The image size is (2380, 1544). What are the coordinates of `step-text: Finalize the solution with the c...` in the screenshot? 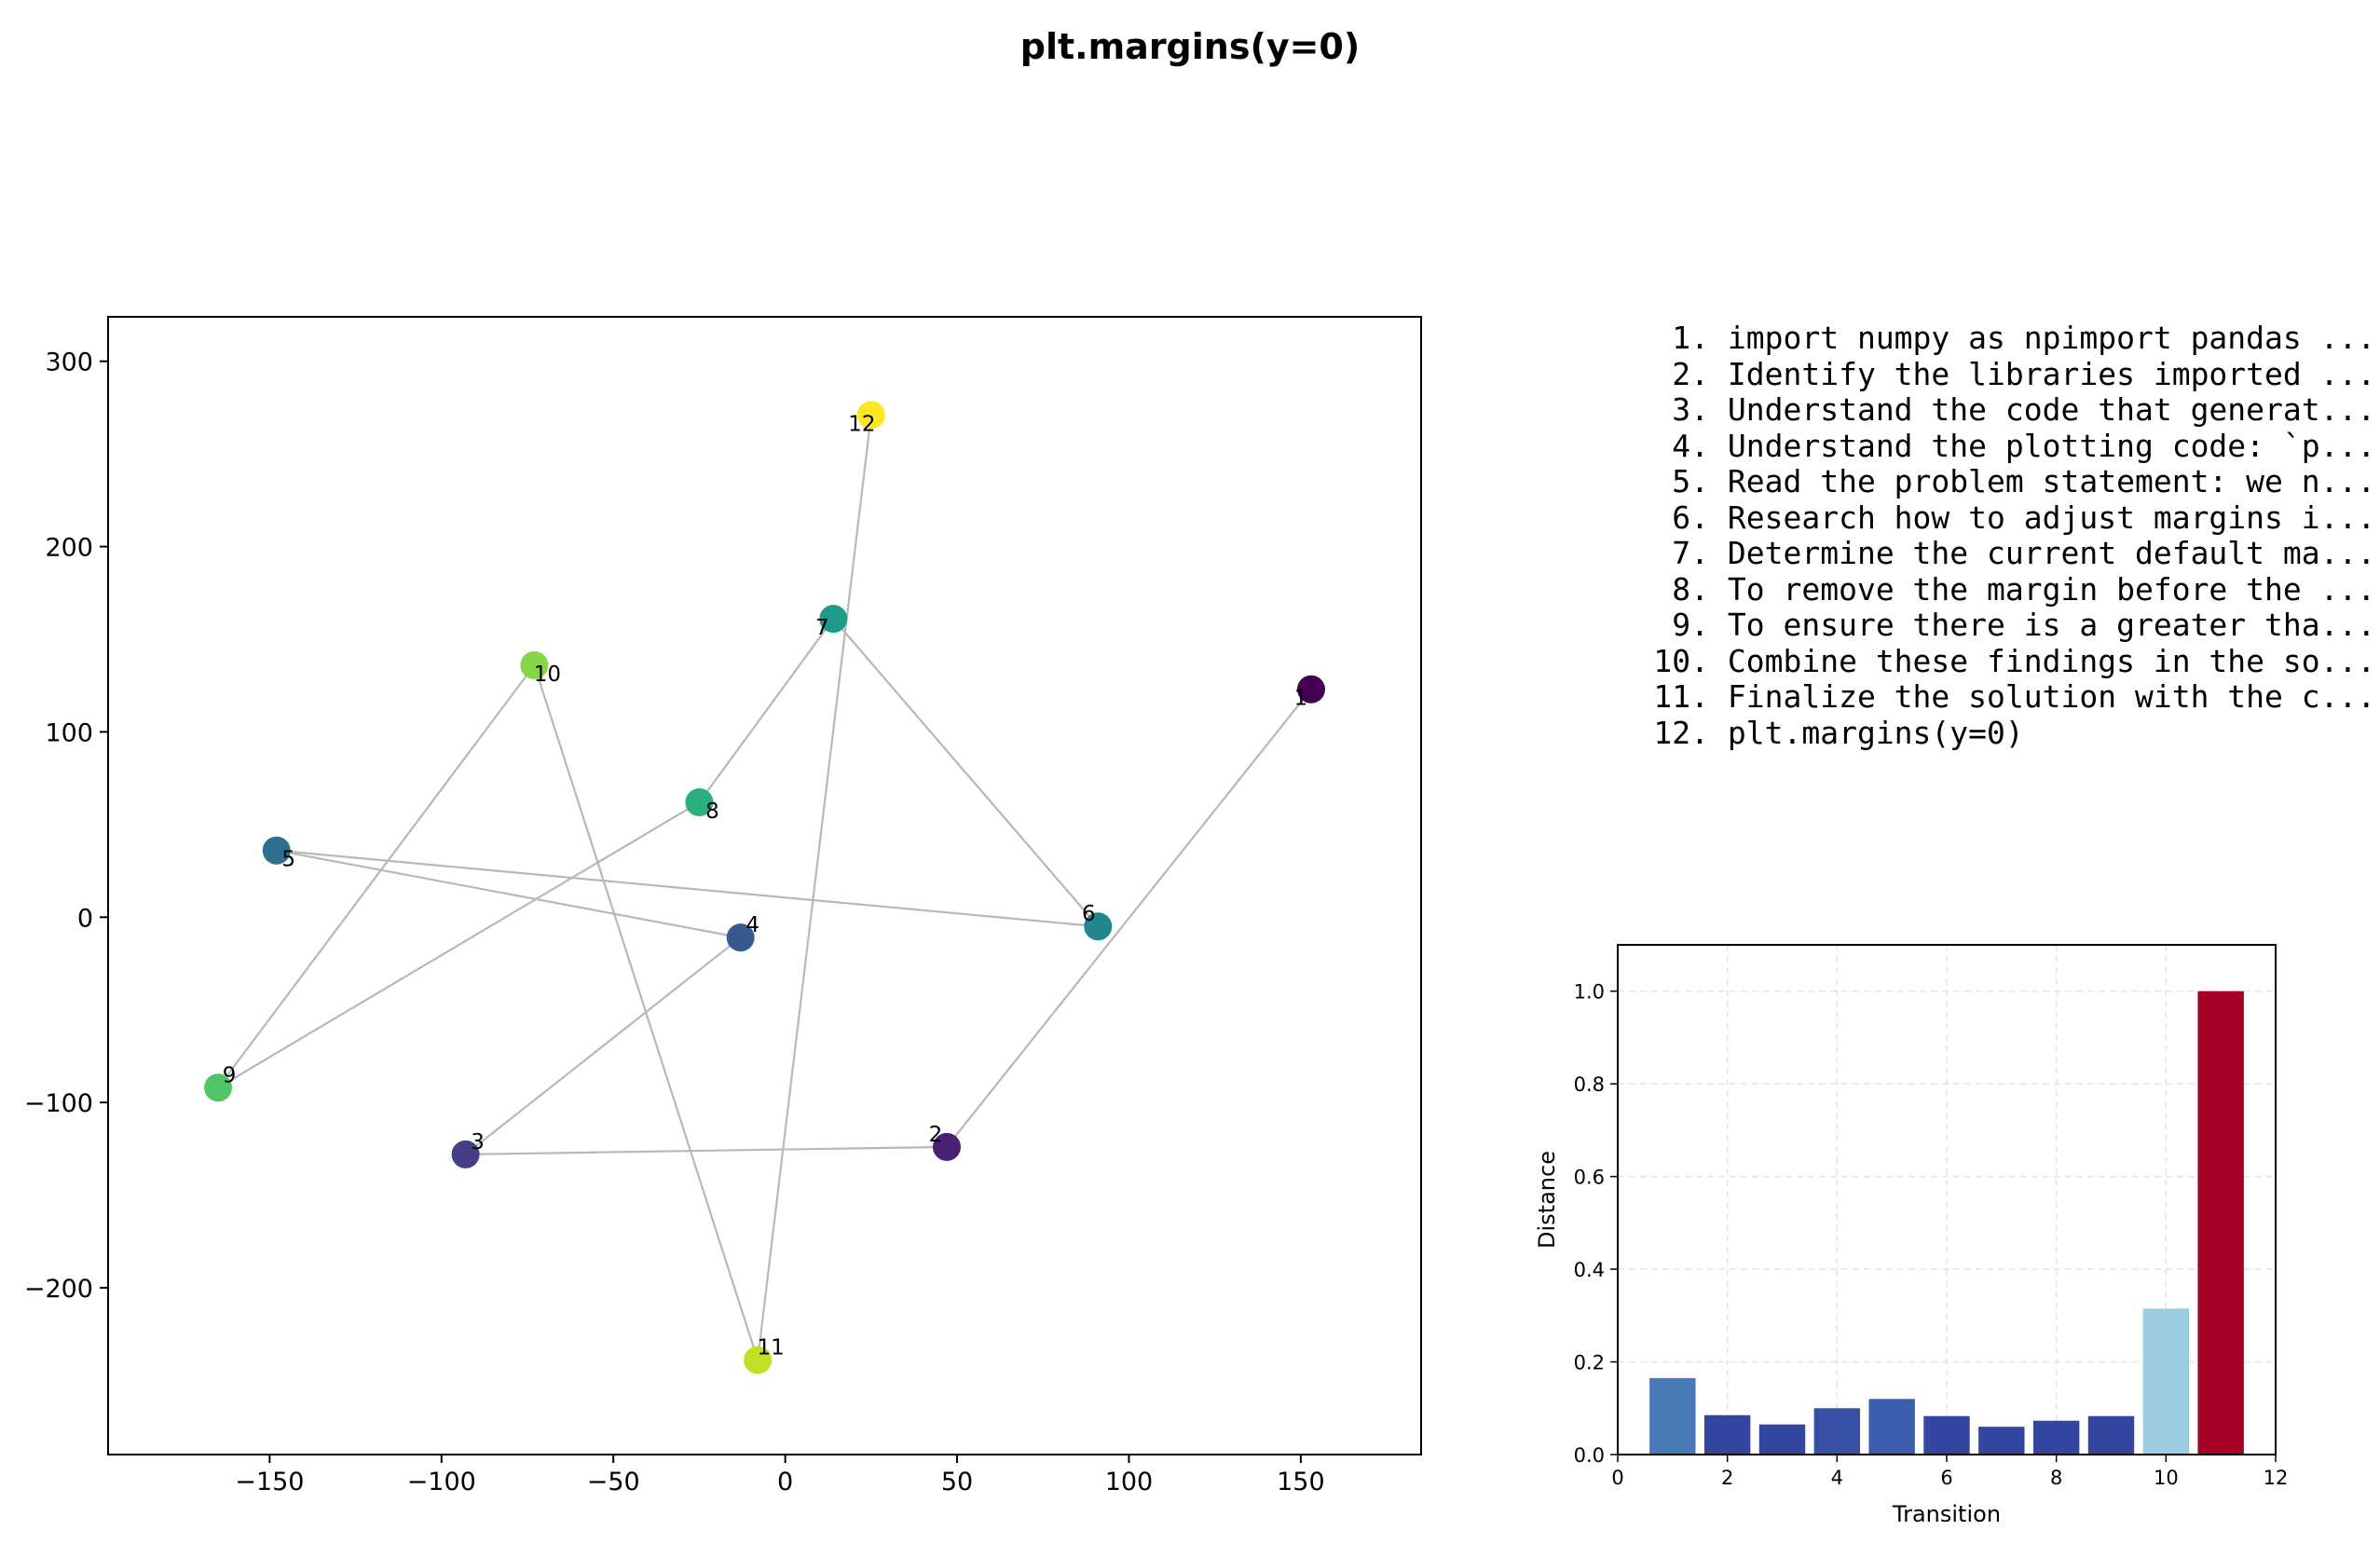 It's located at (2051, 697).